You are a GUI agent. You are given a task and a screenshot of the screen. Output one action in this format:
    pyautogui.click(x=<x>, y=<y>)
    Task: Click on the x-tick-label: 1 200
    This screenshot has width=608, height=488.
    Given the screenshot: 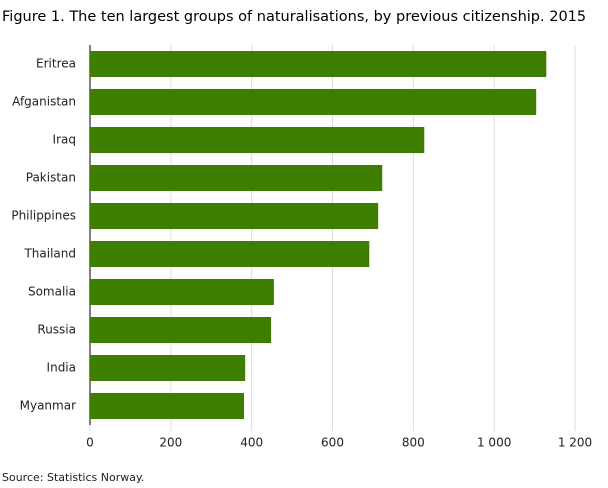 What is the action you would take?
    pyautogui.click(x=575, y=443)
    